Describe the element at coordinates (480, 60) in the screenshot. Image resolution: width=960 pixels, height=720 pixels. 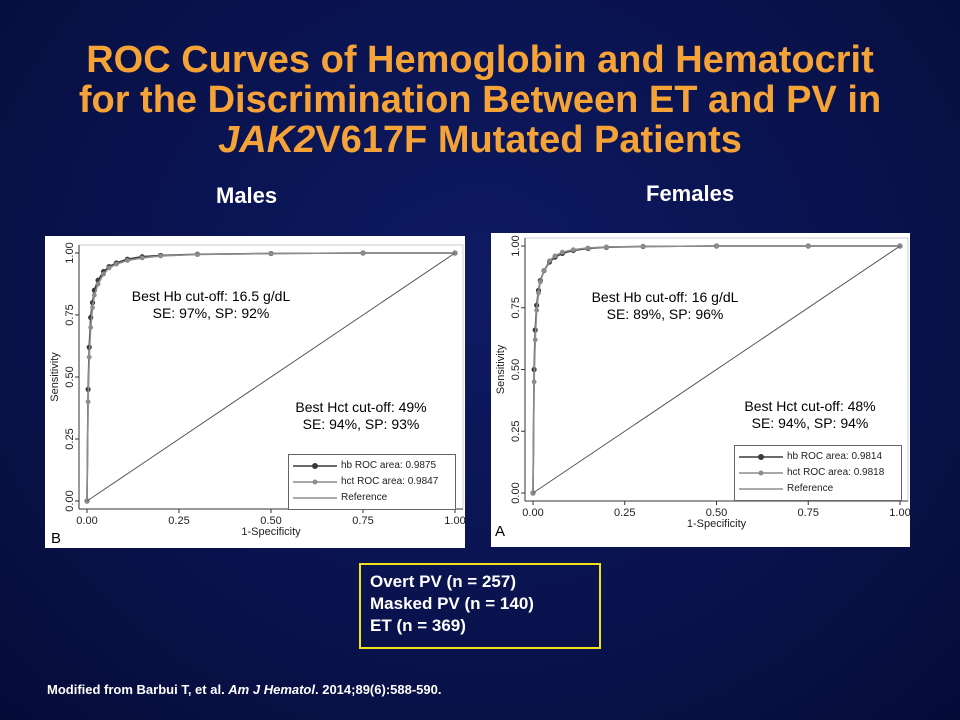
I see `title-line-1: ROC Curves of Hemoglobin and Hematocrit` at that location.